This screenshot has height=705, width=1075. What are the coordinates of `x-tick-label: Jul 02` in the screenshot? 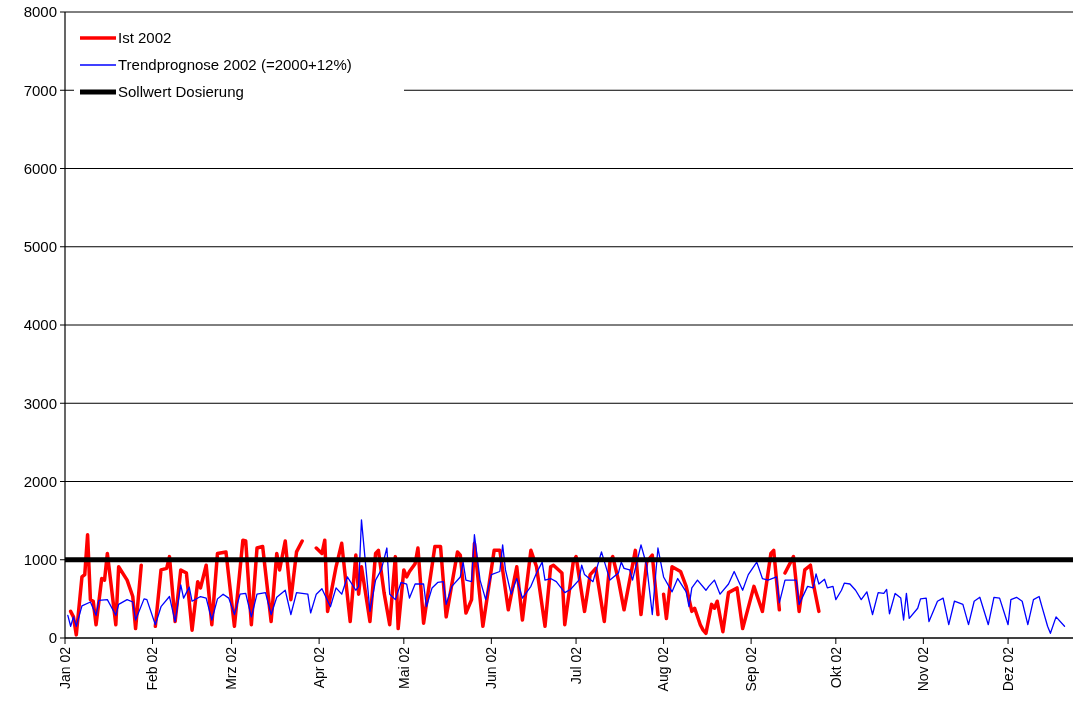 It's located at (575, 665).